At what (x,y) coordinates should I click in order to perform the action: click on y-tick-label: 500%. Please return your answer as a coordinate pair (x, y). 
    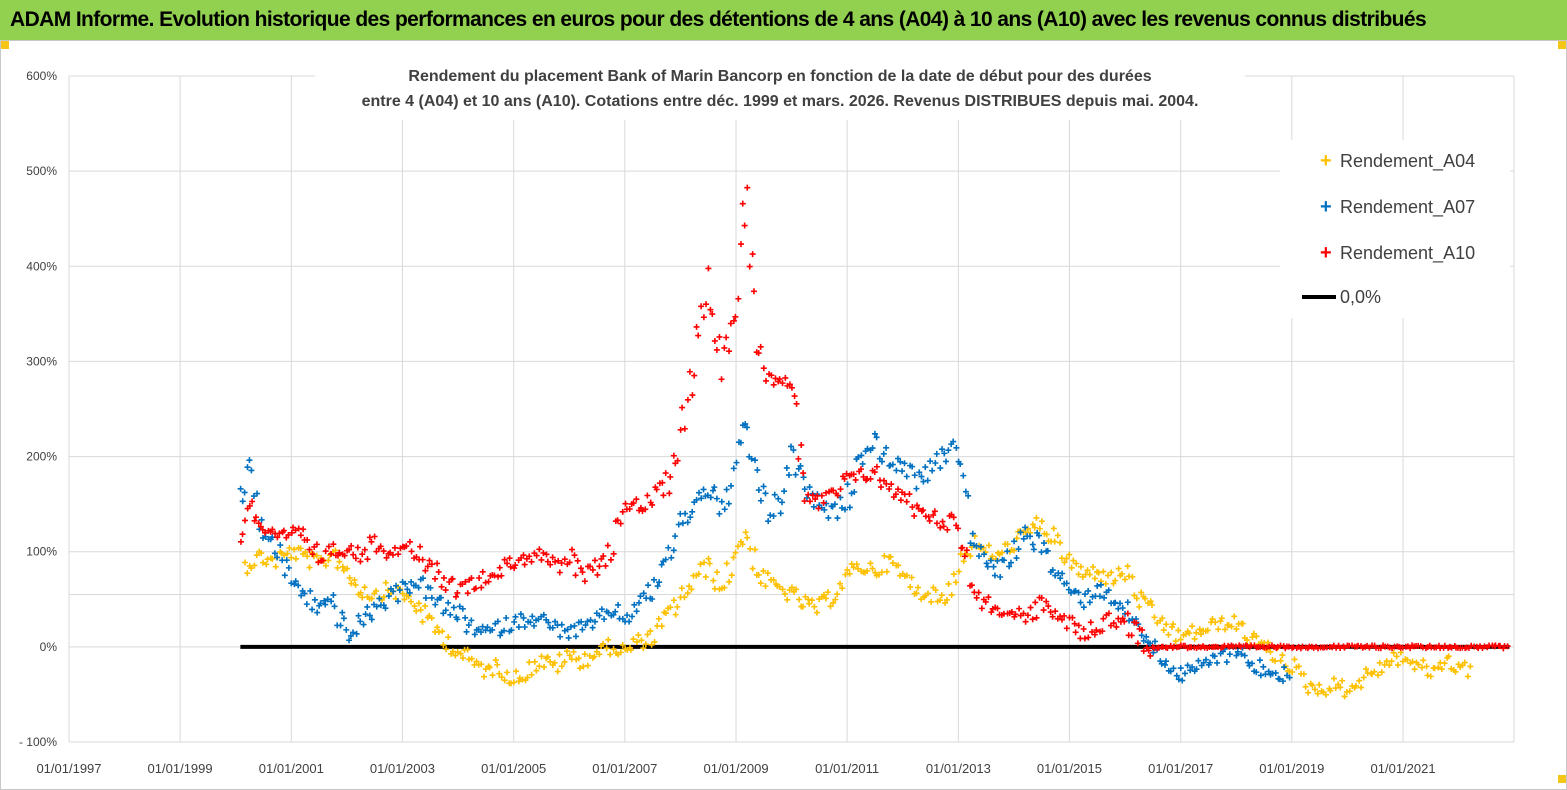
    Looking at the image, I should click on (41, 171).